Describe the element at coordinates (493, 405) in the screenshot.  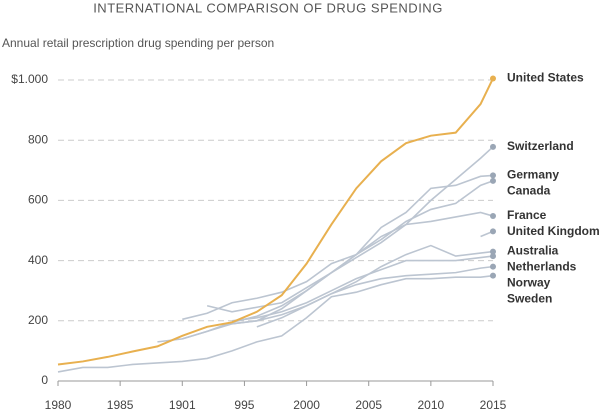
I see `x-tick-label: 2015` at that location.